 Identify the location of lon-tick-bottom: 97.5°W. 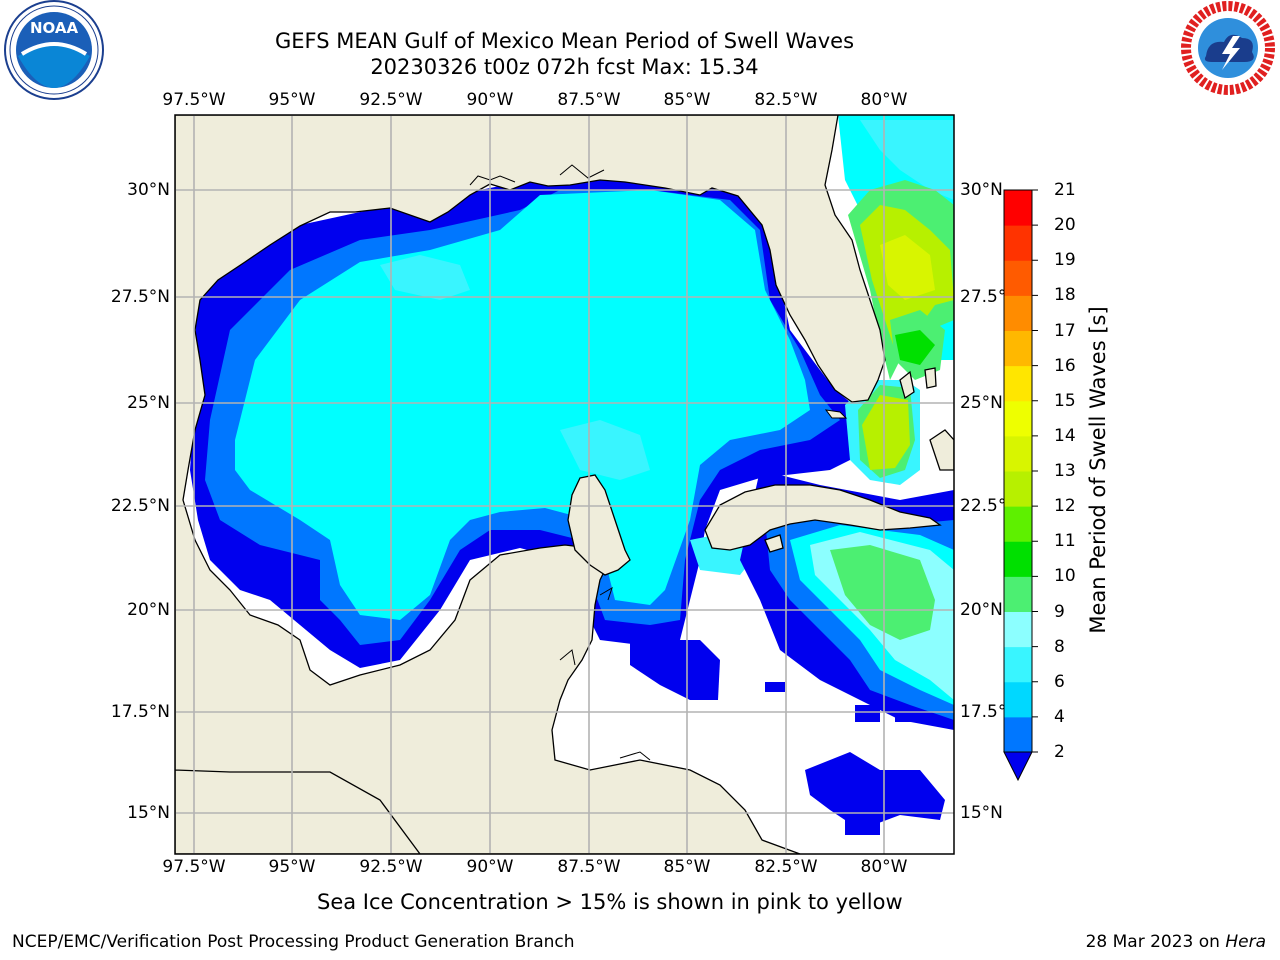
(194, 867).